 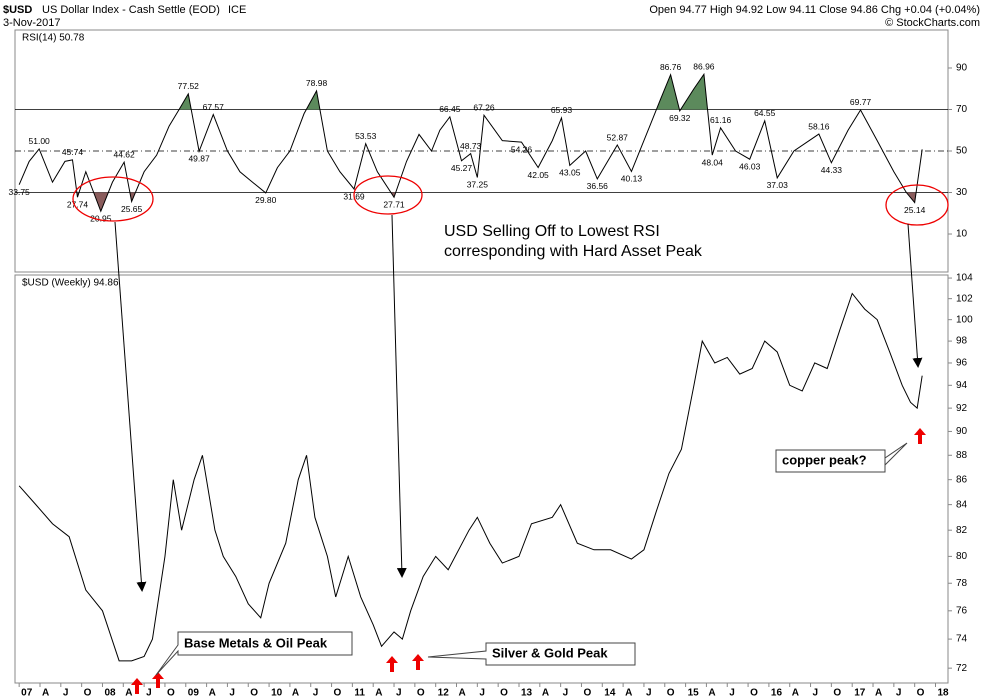 What do you see at coordinates (610, 693) in the screenshot?
I see `x-tick-label: 14` at bounding box center [610, 693].